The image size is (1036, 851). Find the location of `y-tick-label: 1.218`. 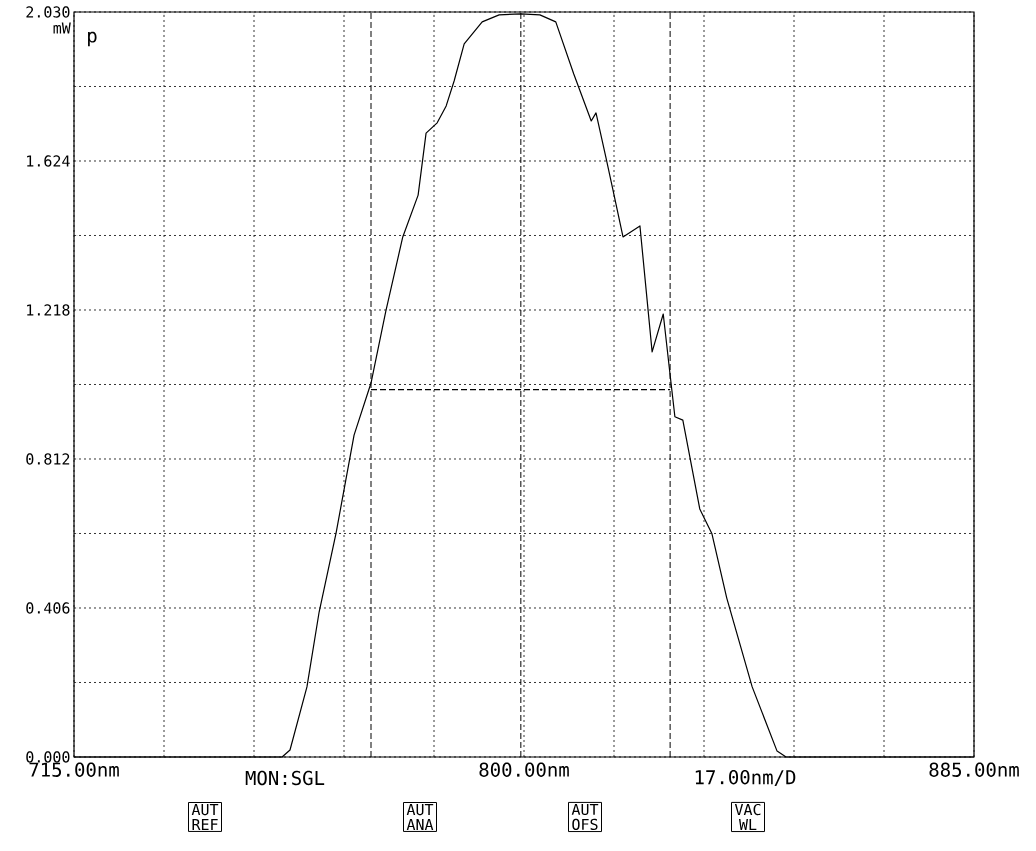

y-tick-label: 1.218 is located at coordinates (48, 310).